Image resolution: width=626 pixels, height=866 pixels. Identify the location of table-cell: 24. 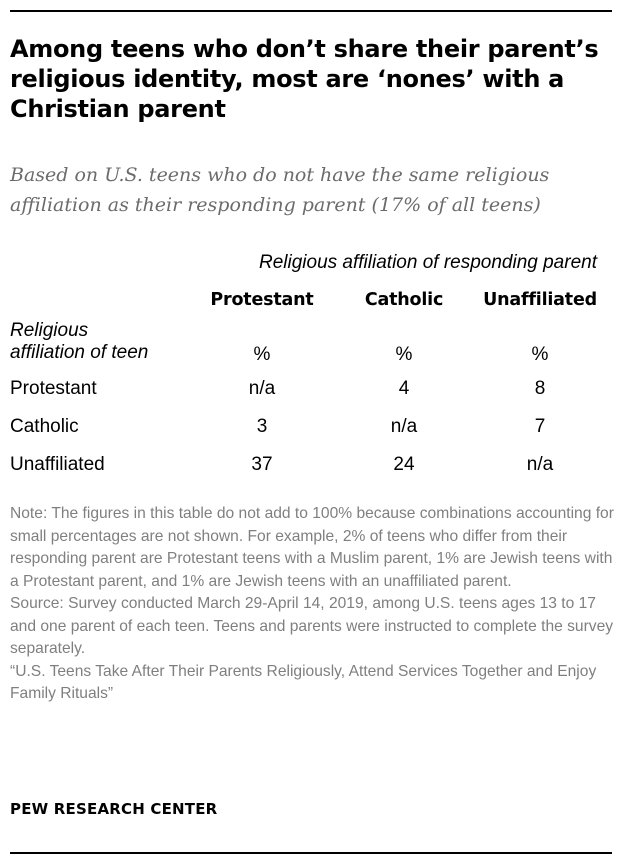
(404, 464).